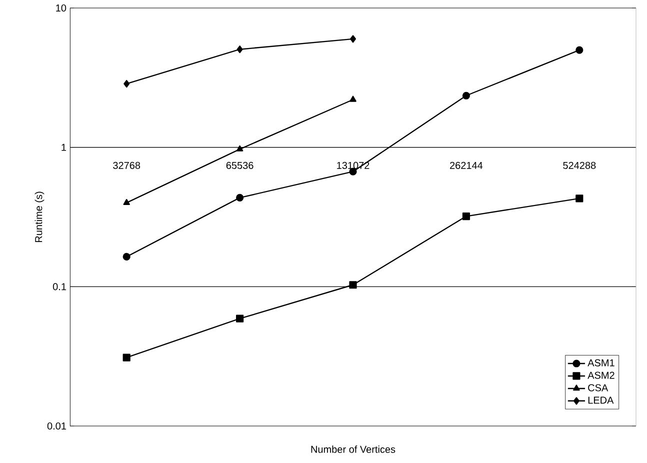 This screenshot has width=647, height=463. Describe the element at coordinates (59, 286) in the screenshot. I see `y-tick-label: 0.1` at that location.